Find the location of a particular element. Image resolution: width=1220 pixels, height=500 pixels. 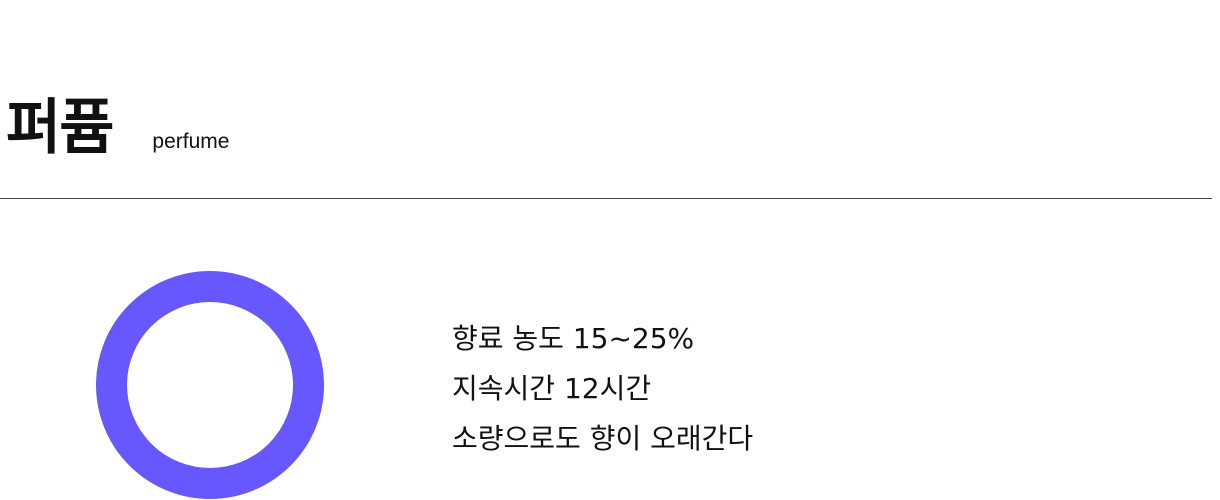

page-subtitle: perfume is located at coordinates (191, 141).